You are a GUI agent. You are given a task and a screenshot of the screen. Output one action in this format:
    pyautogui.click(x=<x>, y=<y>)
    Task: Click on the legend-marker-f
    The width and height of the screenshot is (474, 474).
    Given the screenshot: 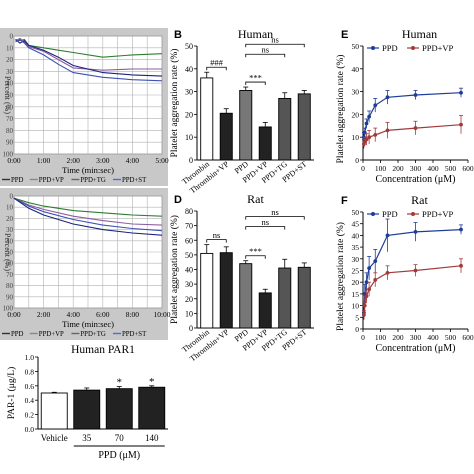 What is the action you would take?
    pyautogui.click(x=373, y=214)
    